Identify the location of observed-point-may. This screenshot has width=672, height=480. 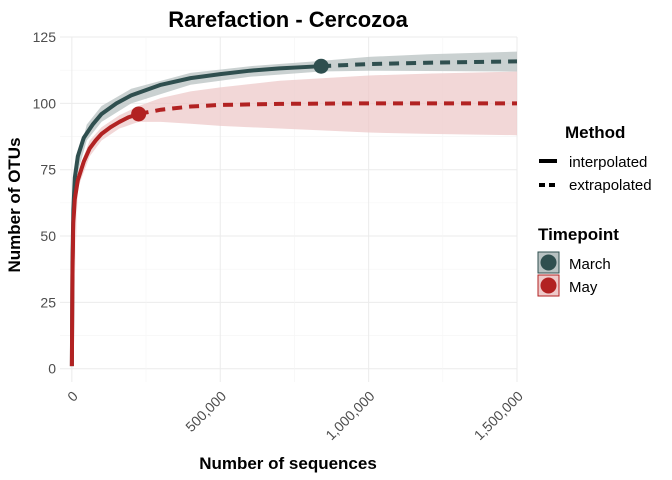
(139, 114).